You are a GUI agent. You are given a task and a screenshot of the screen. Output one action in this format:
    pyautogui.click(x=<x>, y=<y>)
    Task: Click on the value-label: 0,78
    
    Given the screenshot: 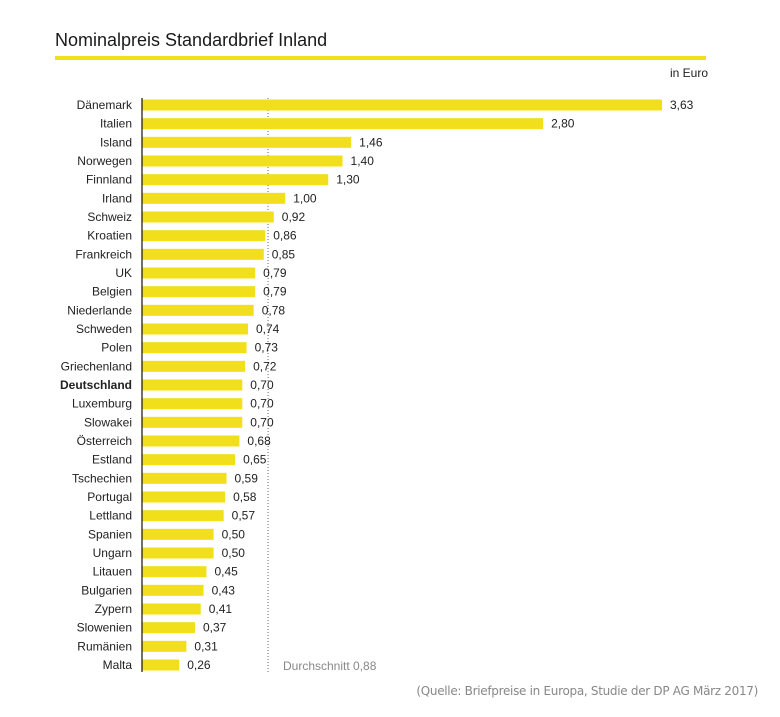 What is the action you would take?
    pyautogui.click(x=274, y=310)
    